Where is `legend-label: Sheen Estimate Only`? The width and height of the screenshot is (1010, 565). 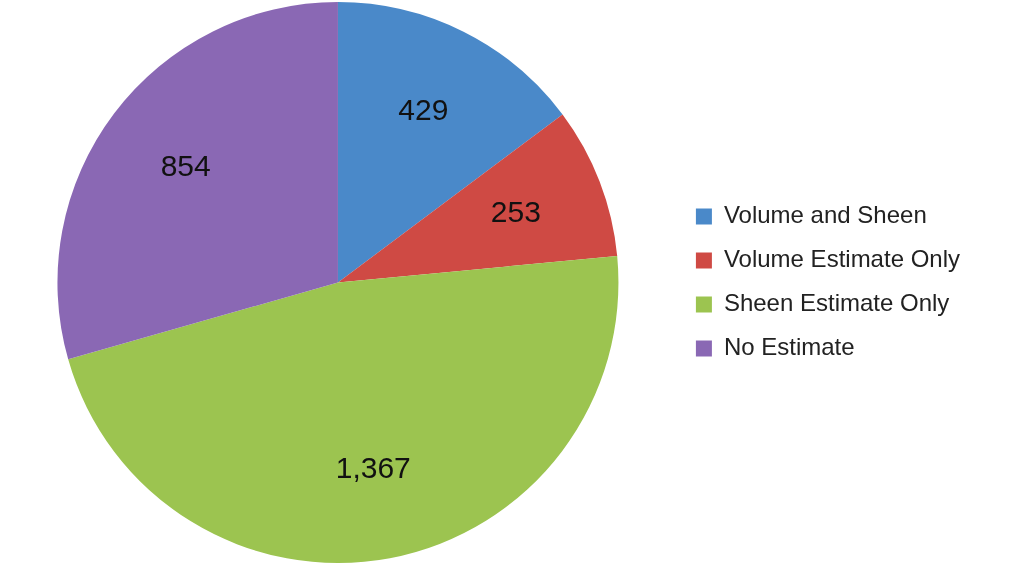
legend-label: Sheen Estimate Only is located at coordinates (836, 303).